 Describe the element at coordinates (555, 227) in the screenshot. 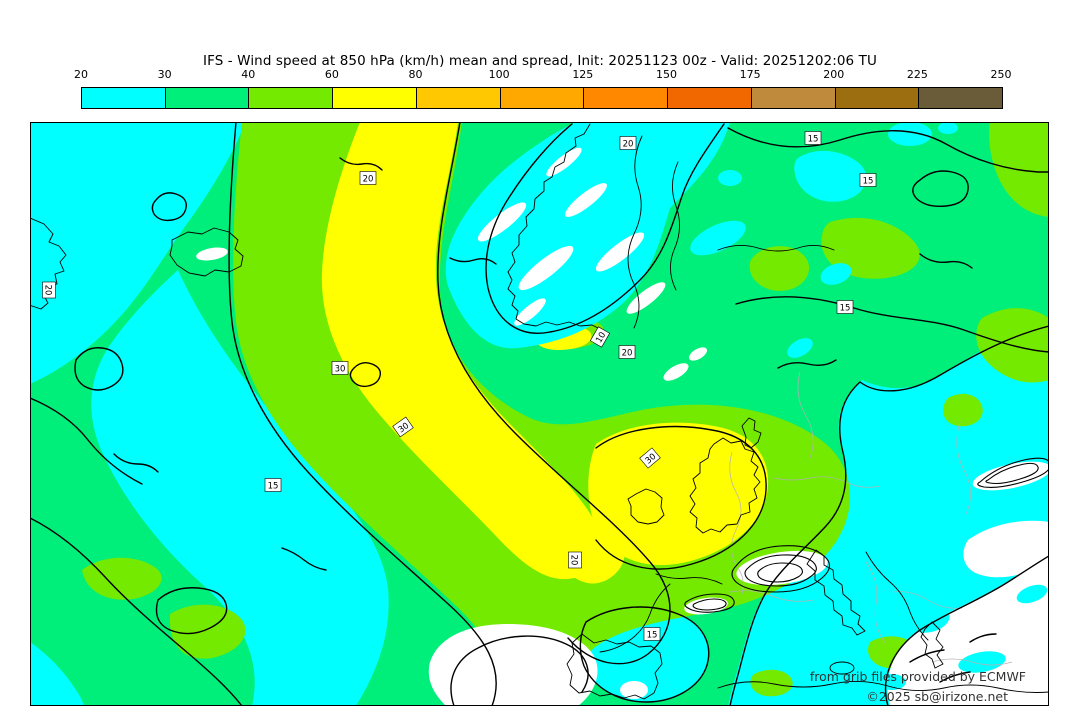

I see `coast-norway` at that location.